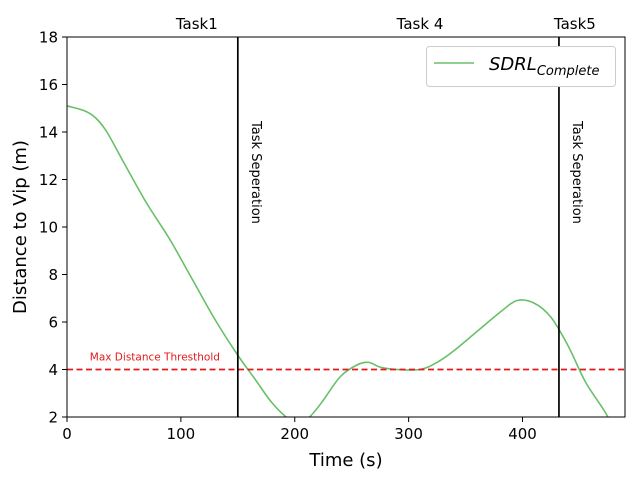 Image resolution: width=640 pixels, height=480 pixels. What do you see at coordinates (181, 434) in the screenshot?
I see `x-tick-label: 100` at bounding box center [181, 434].